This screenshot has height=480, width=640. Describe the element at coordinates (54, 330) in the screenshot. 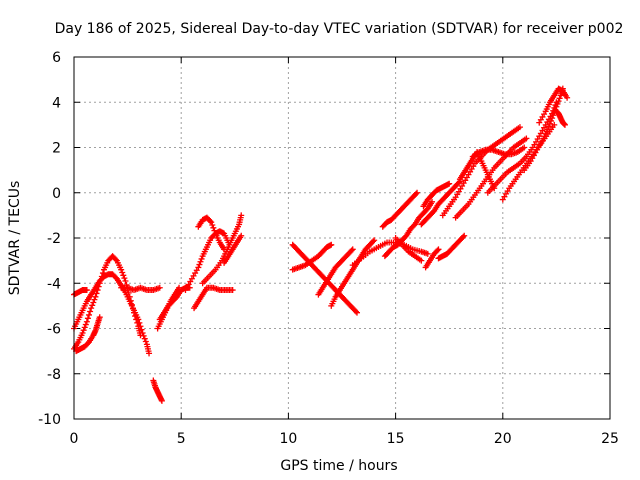

I see `y-tick-label: -6` at that location.